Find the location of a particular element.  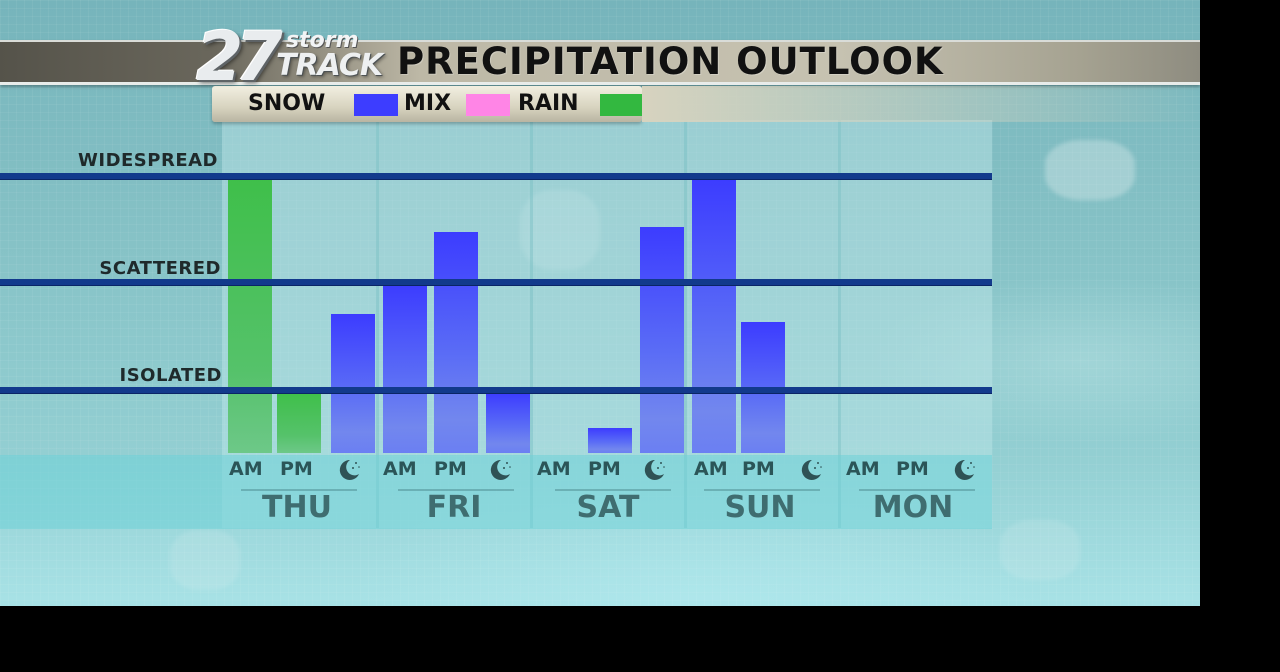

gridline-scattered is located at coordinates (496, 282).